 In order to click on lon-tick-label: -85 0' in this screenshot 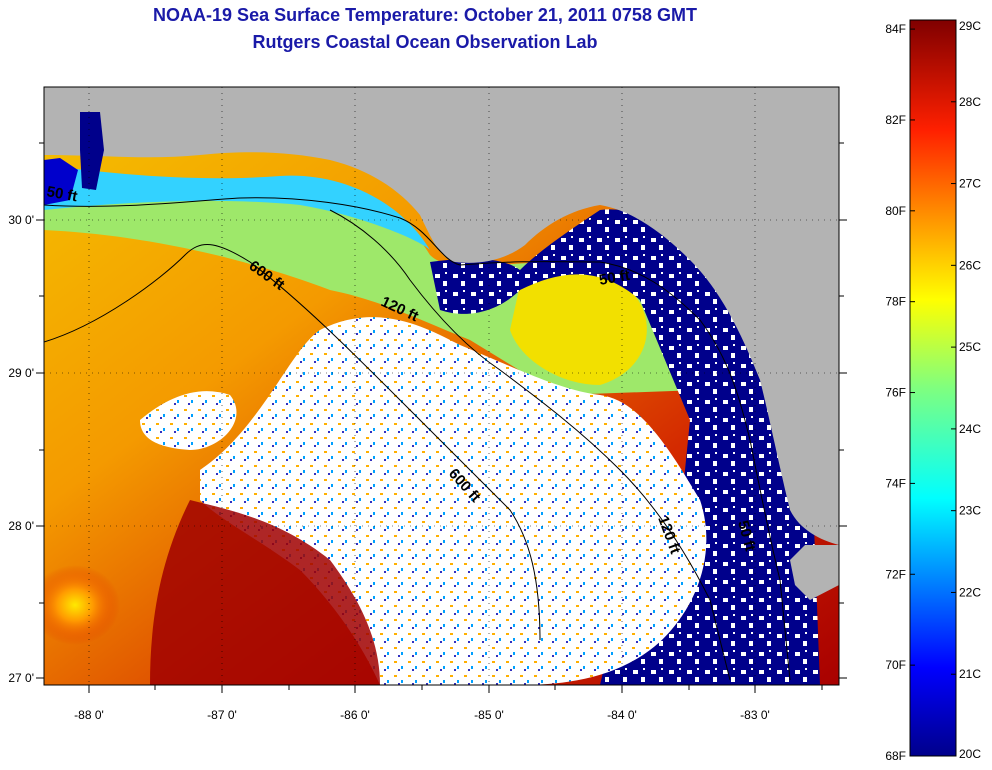, I will do `click(489, 715)`.